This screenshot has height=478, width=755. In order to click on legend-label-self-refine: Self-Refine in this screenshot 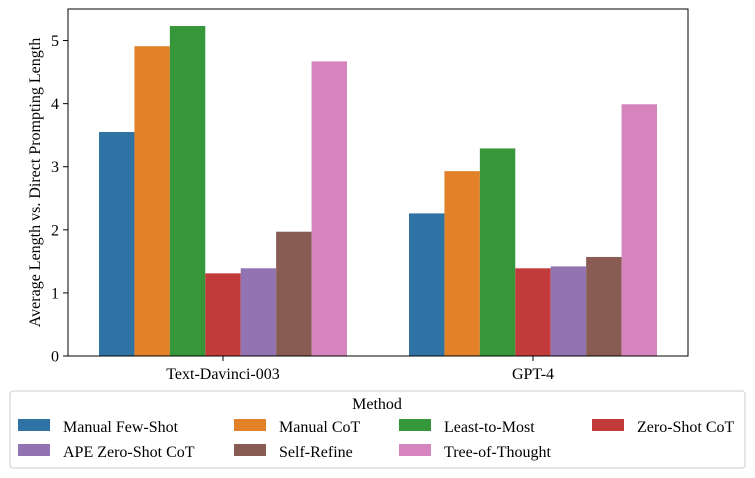, I will do `click(316, 452)`.